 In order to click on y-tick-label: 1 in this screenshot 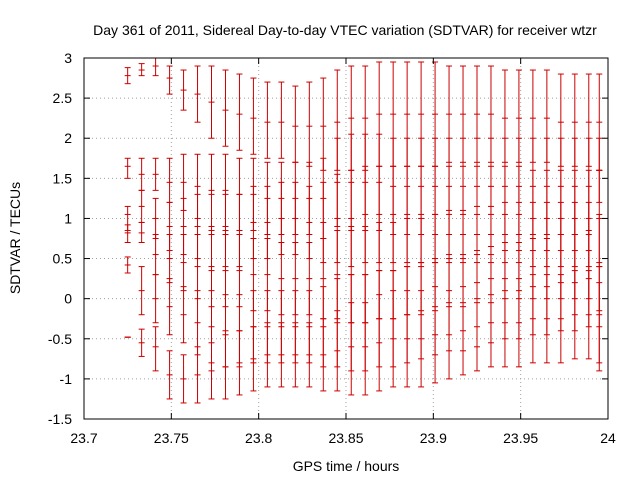, I will do `click(68, 218)`.